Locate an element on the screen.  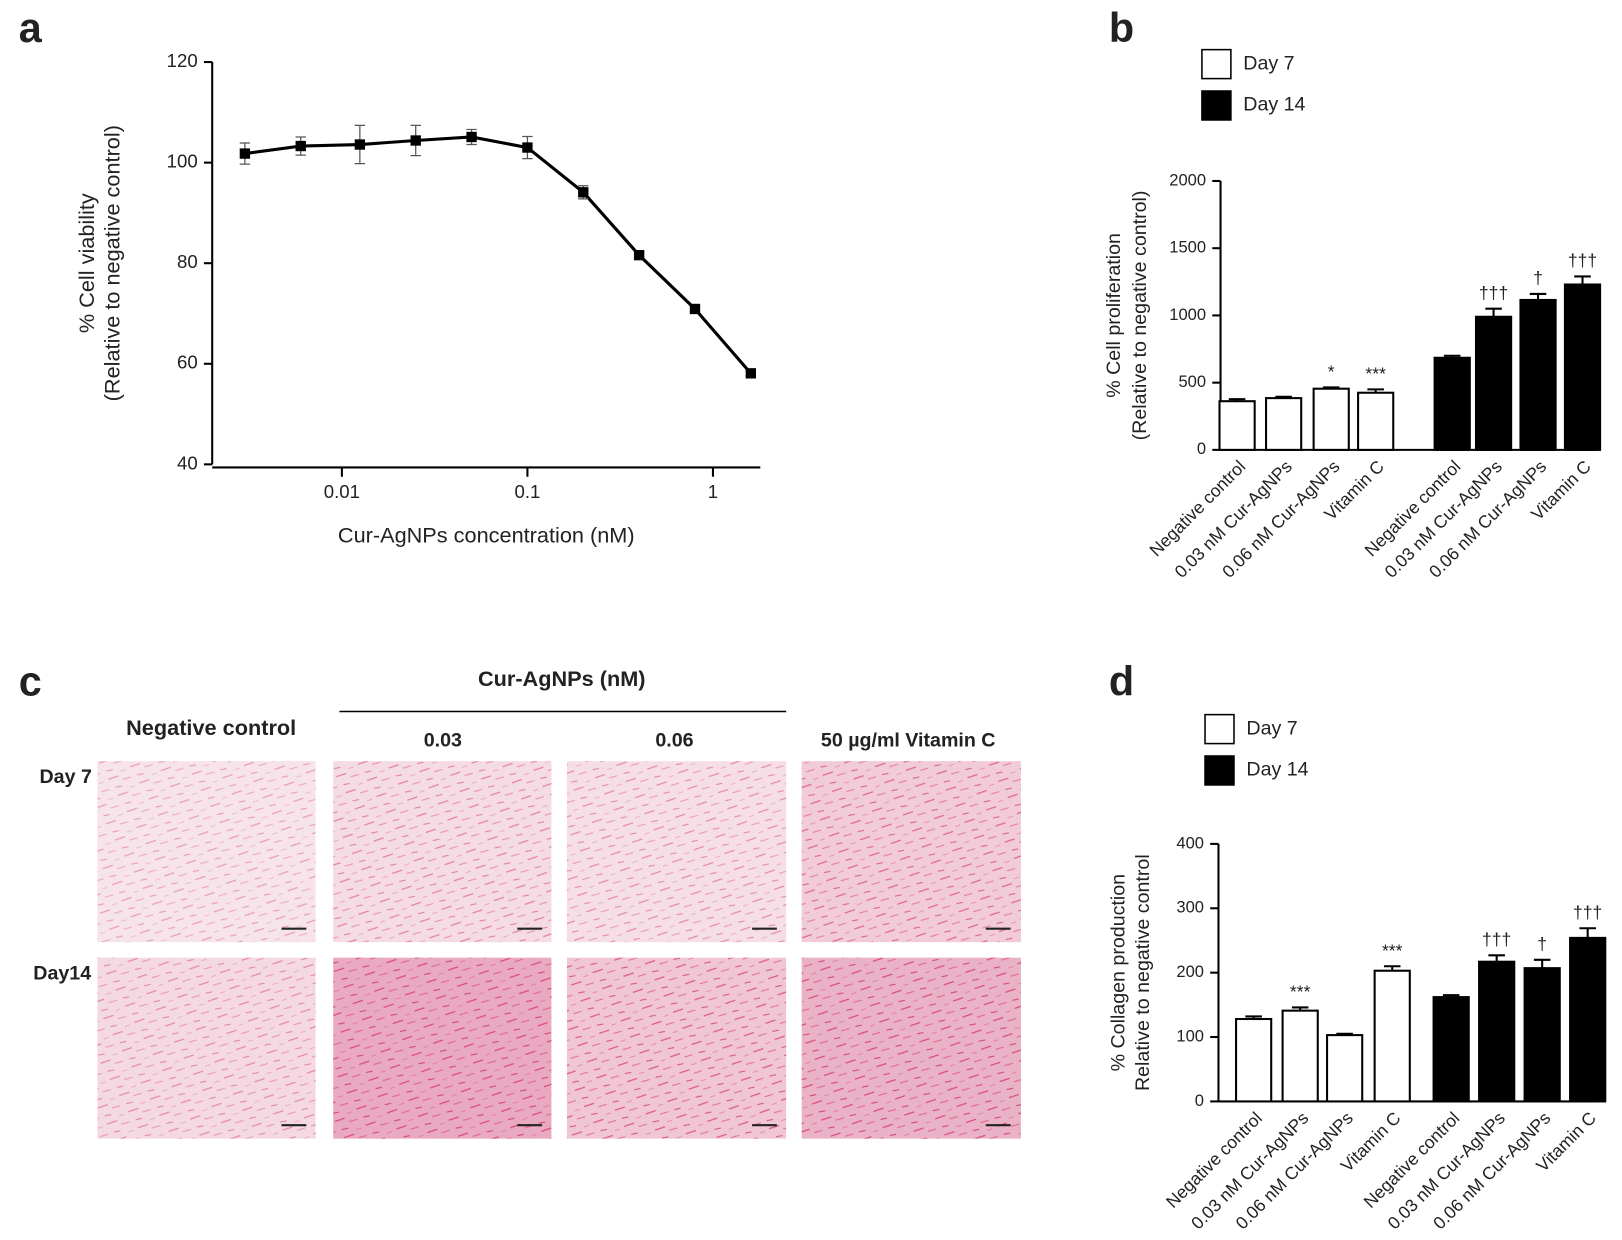
y-axis-label: % Cell proliferation is located at coordinates (1114, 315).